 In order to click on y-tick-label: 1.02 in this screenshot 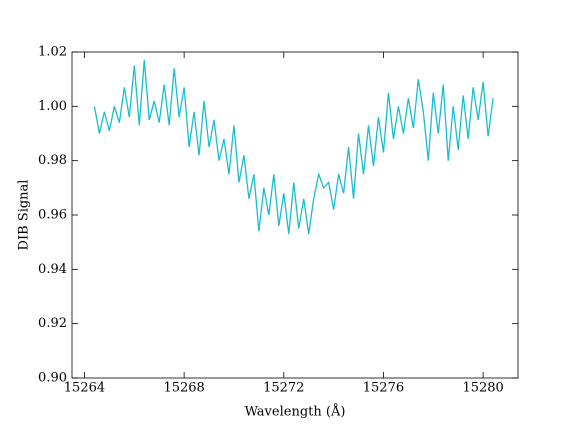, I will do `click(52, 52)`.